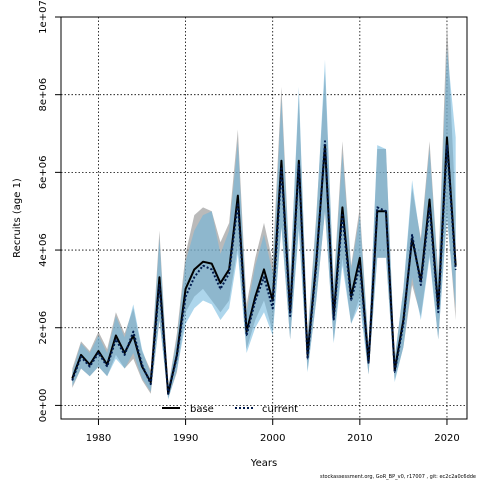  Describe the element at coordinates (446, 438) in the screenshot. I see `x-tick-label: 2020` at that location.